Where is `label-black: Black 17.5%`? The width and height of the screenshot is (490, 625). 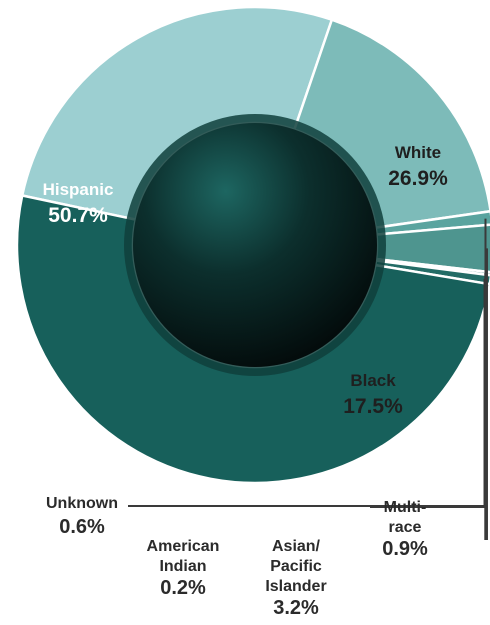 label-black: Black 17.5% is located at coordinates (373, 394).